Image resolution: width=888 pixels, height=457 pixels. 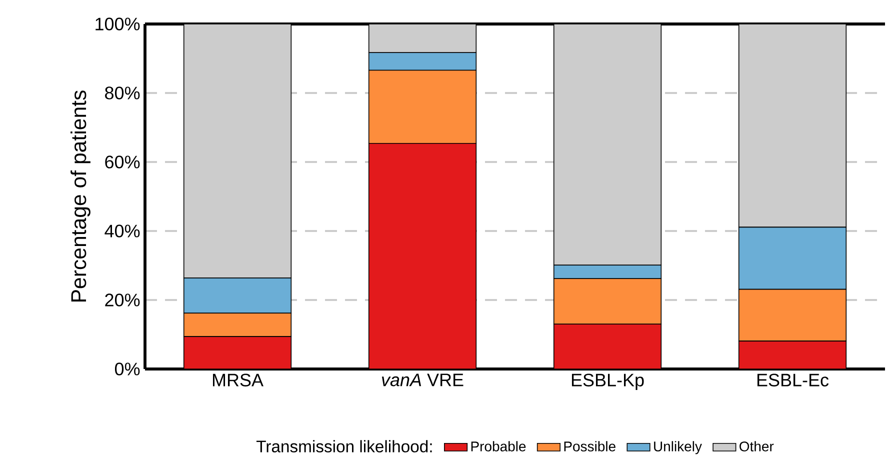 I want to click on y-tick-label: 100%, so click(x=118, y=24).